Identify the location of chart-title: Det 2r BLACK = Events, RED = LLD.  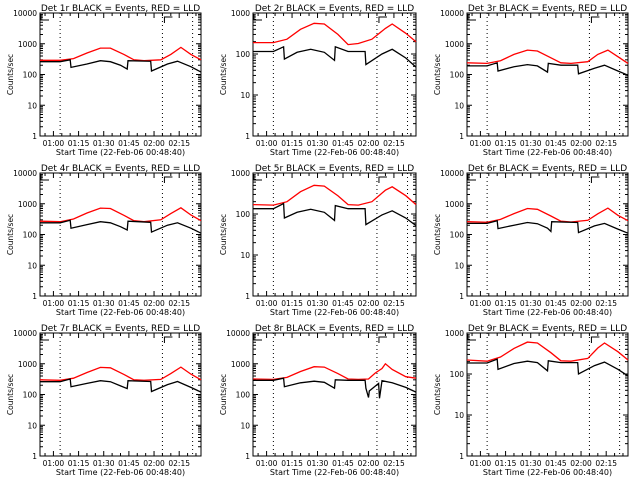
(334, 9).